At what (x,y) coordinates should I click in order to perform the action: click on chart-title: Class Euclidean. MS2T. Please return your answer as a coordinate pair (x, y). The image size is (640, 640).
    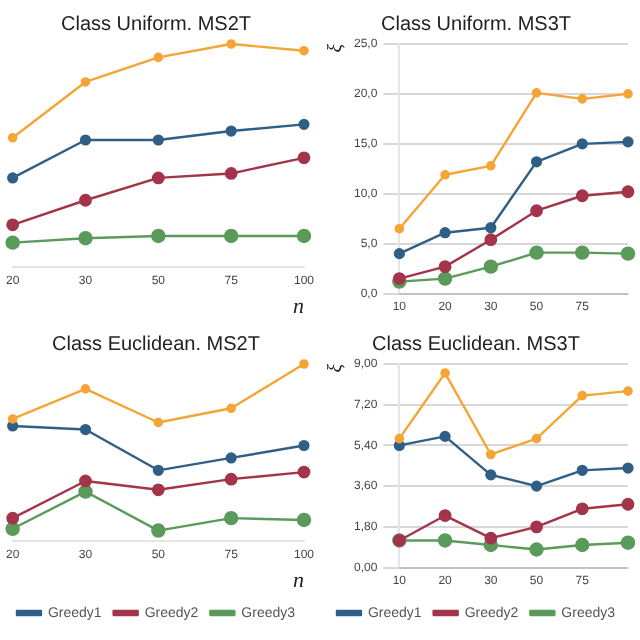
    Looking at the image, I should click on (156, 344).